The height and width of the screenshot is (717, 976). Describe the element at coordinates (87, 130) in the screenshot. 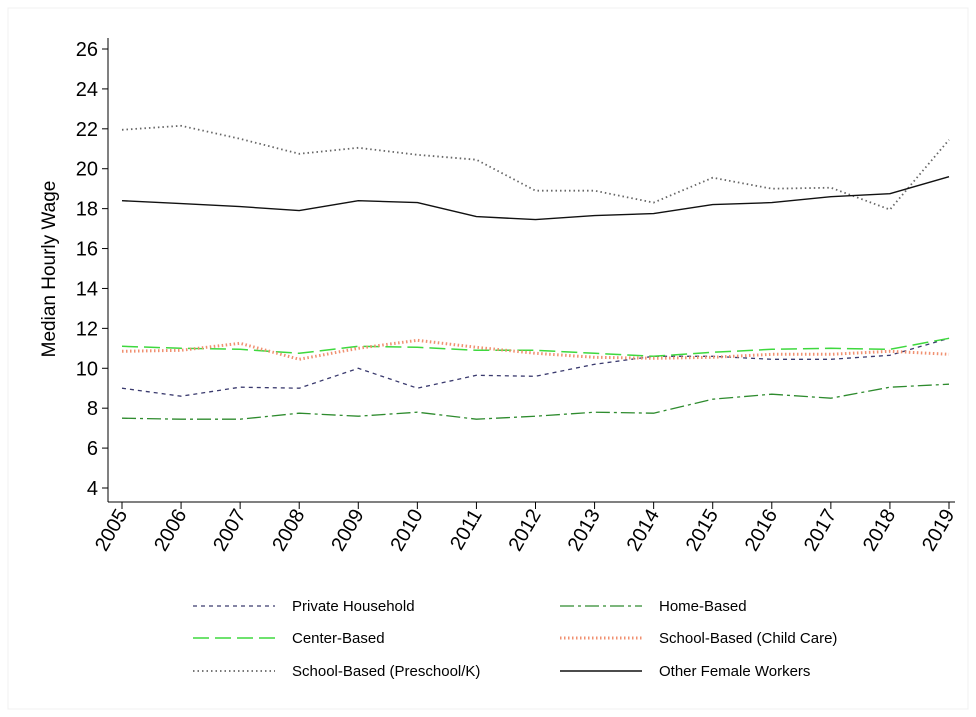

I see `y-tick-label: 22` at that location.